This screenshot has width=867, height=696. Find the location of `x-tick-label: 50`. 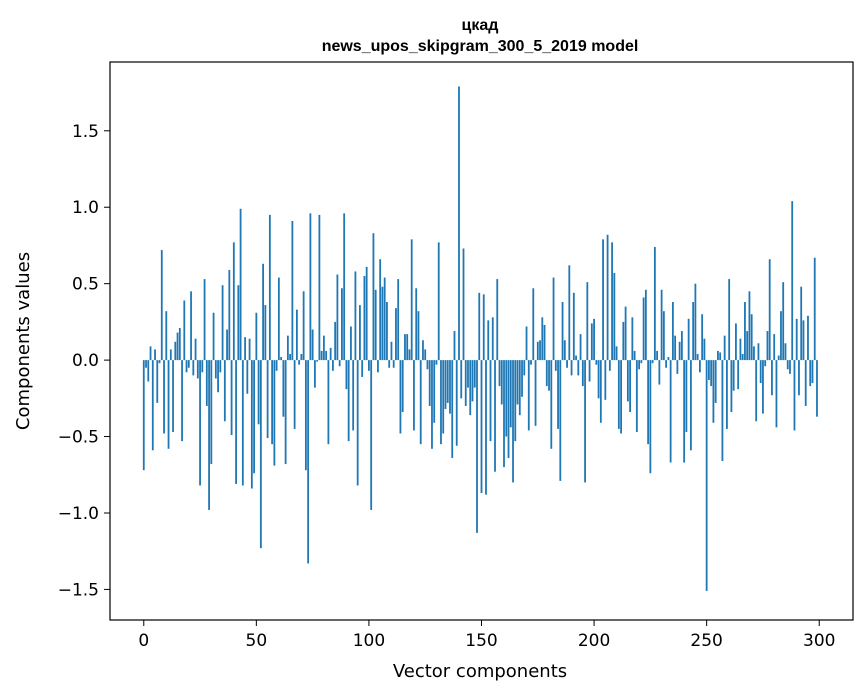

x-tick-label: 50 is located at coordinates (257, 641).